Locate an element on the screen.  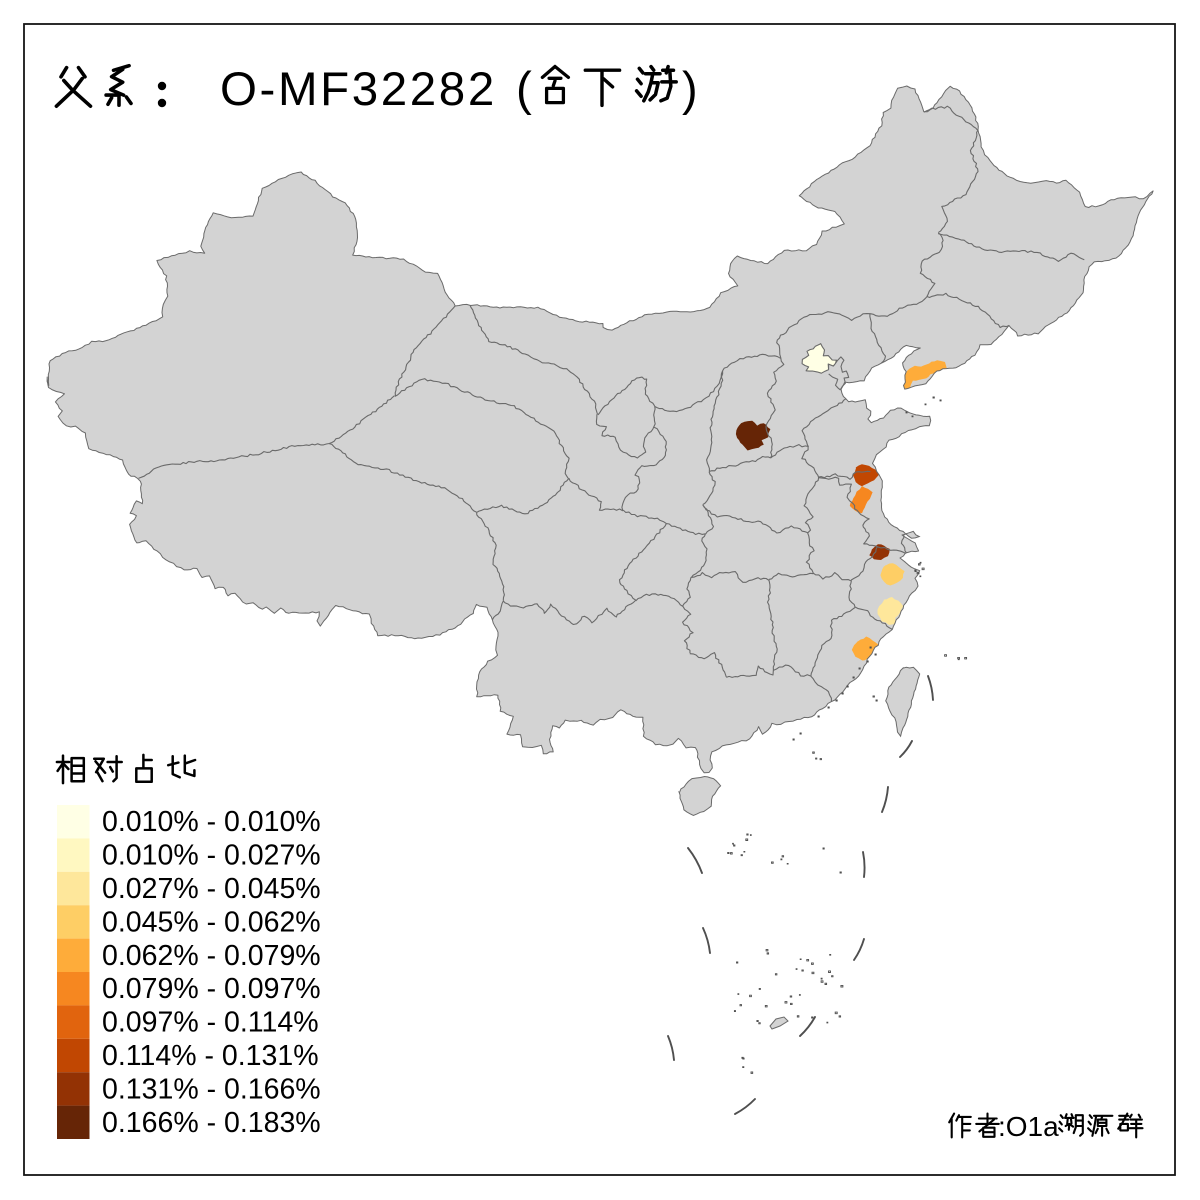
svg-text: 0.114% - 0.131% is located at coordinates (210, 1056).